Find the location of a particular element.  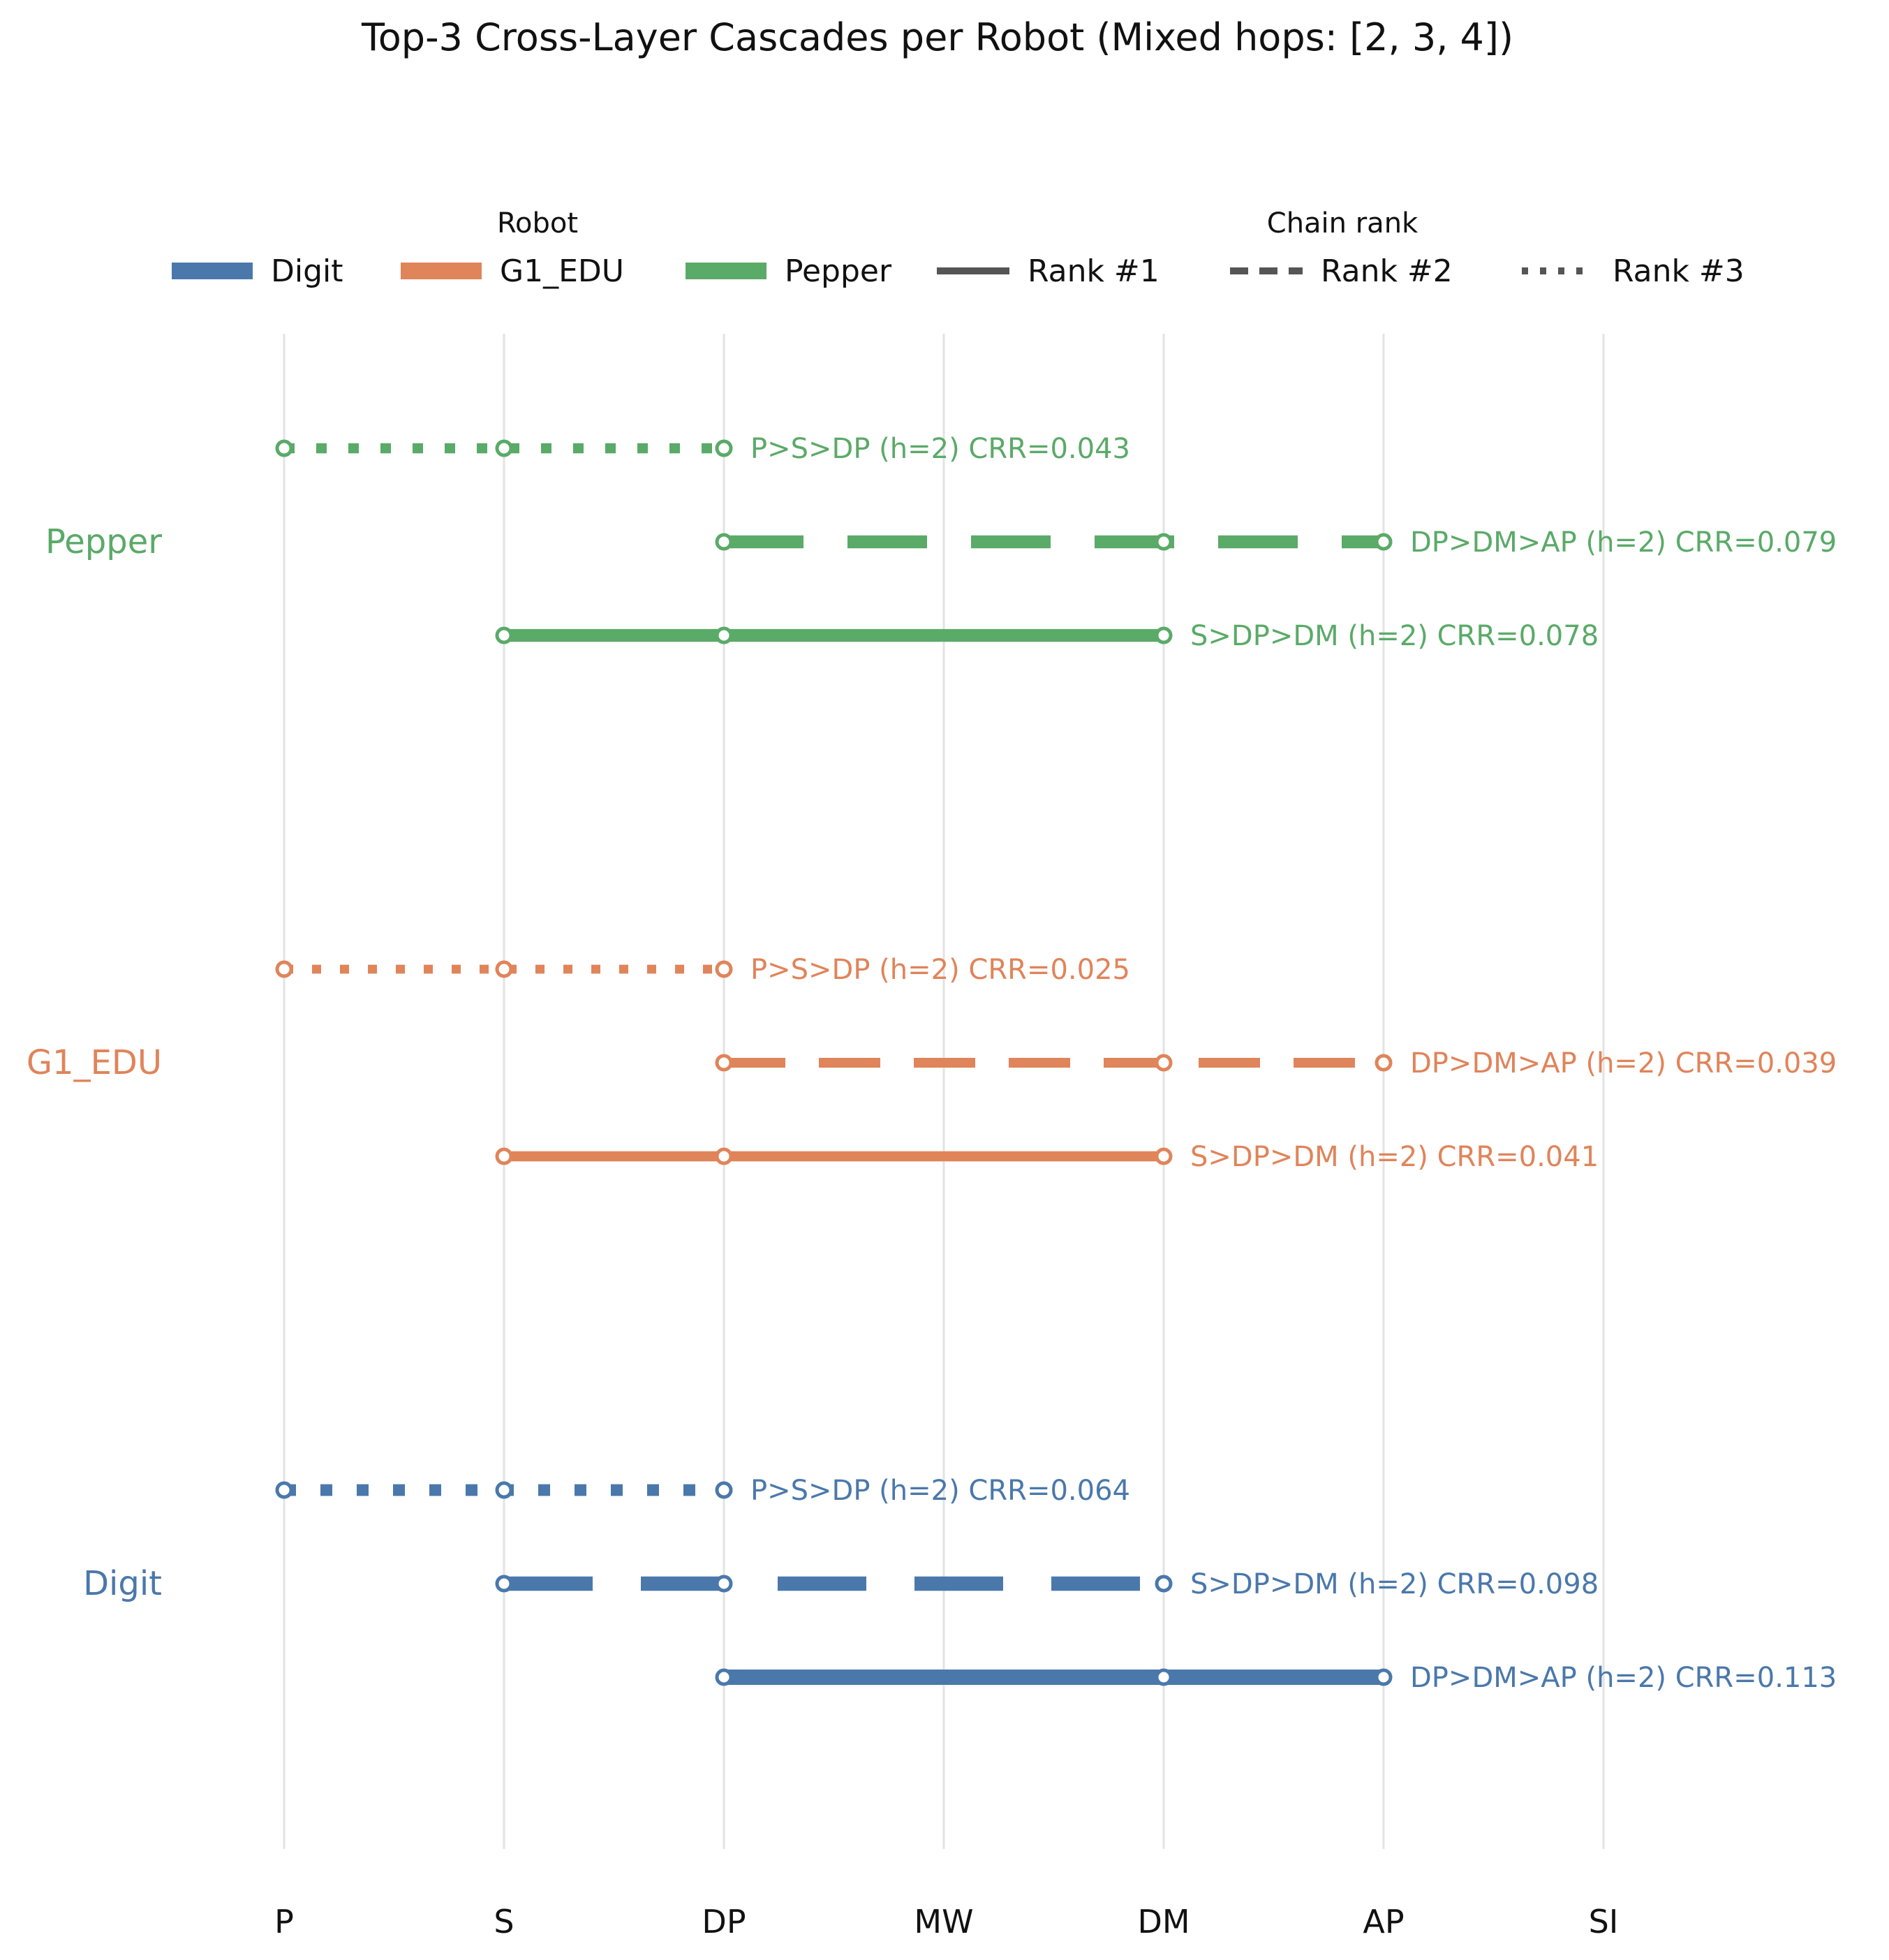

chain-pepper-rank-1-label: S>DP>DM (h=2) CRR=0.078 is located at coordinates (1394, 636).